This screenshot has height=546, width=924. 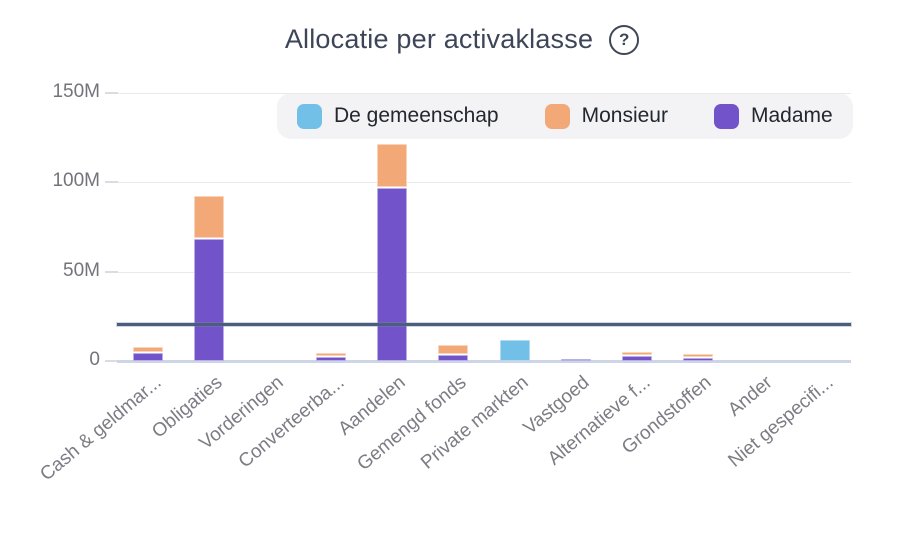 What do you see at coordinates (515, 350) in the screenshot?
I see `bar-segment-de-gemeenschap` at bounding box center [515, 350].